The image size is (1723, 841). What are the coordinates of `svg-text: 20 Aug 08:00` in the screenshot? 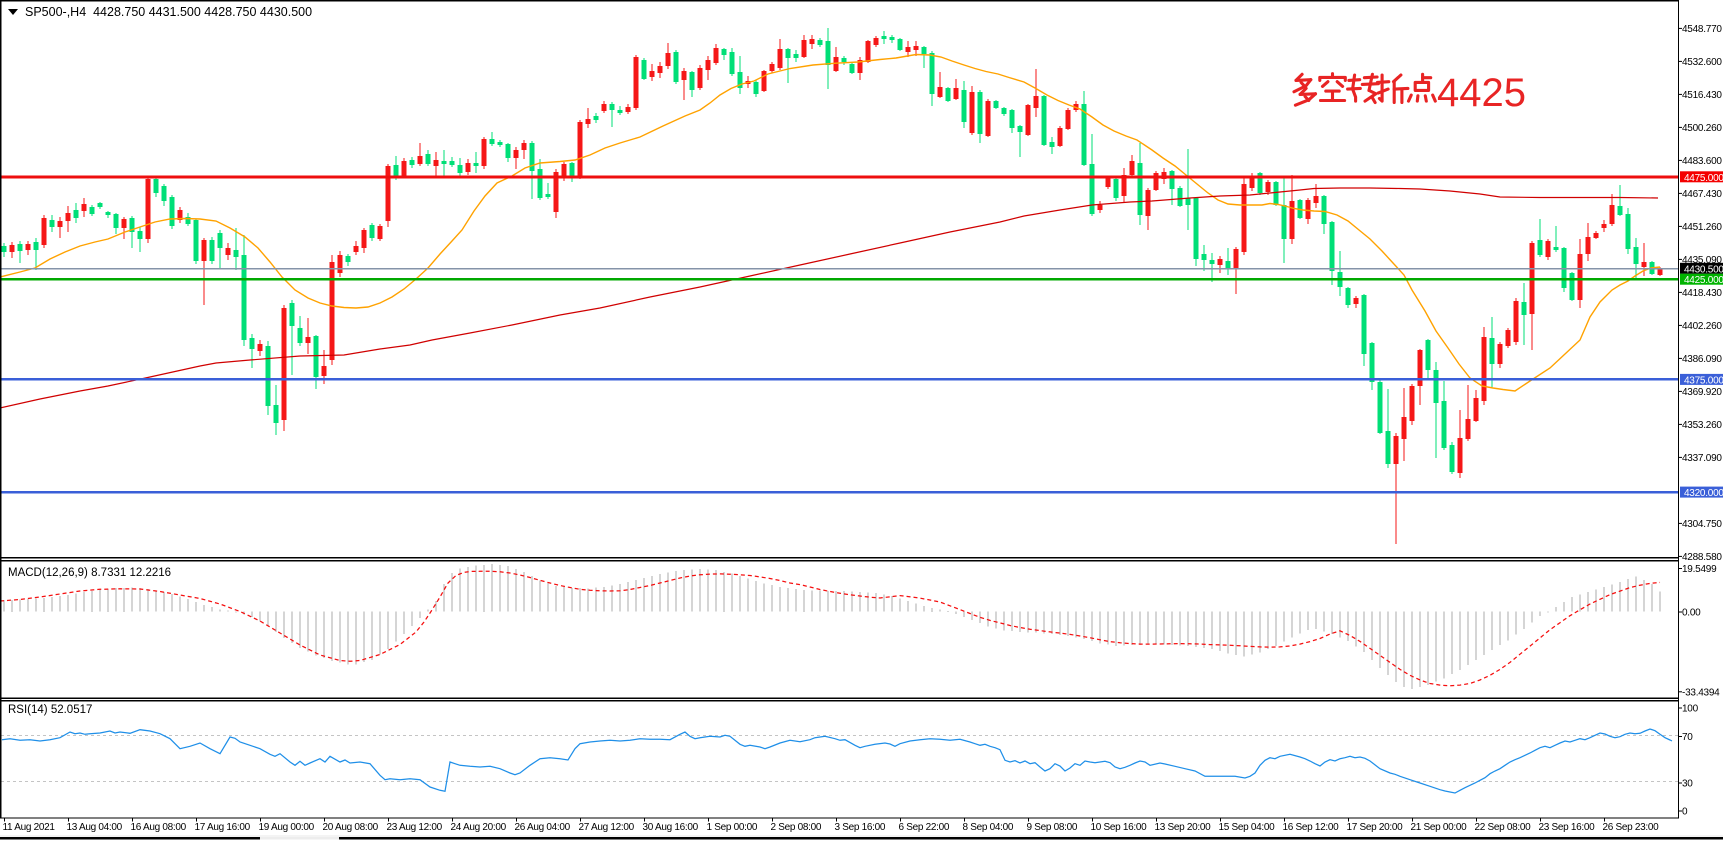 It's located at (351, 827).